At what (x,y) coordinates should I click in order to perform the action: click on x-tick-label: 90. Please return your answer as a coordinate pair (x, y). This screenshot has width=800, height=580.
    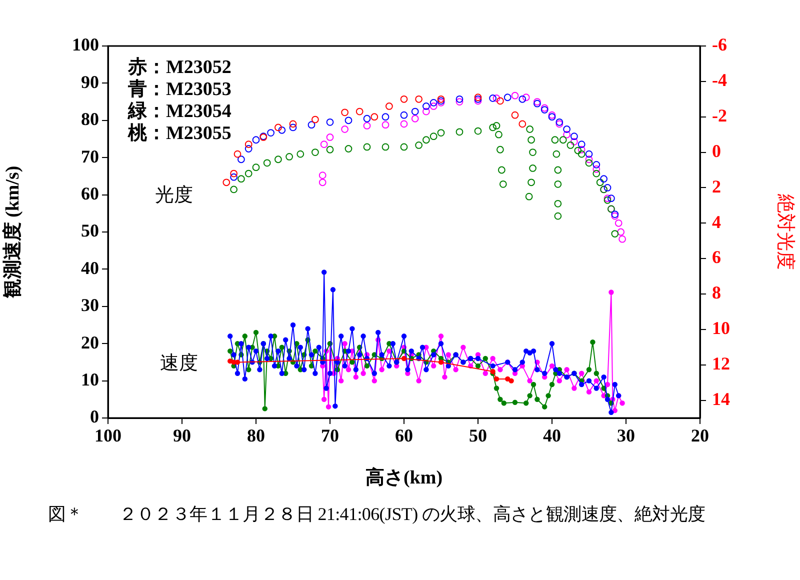
    Looking at the image, I should click on (182, 435).